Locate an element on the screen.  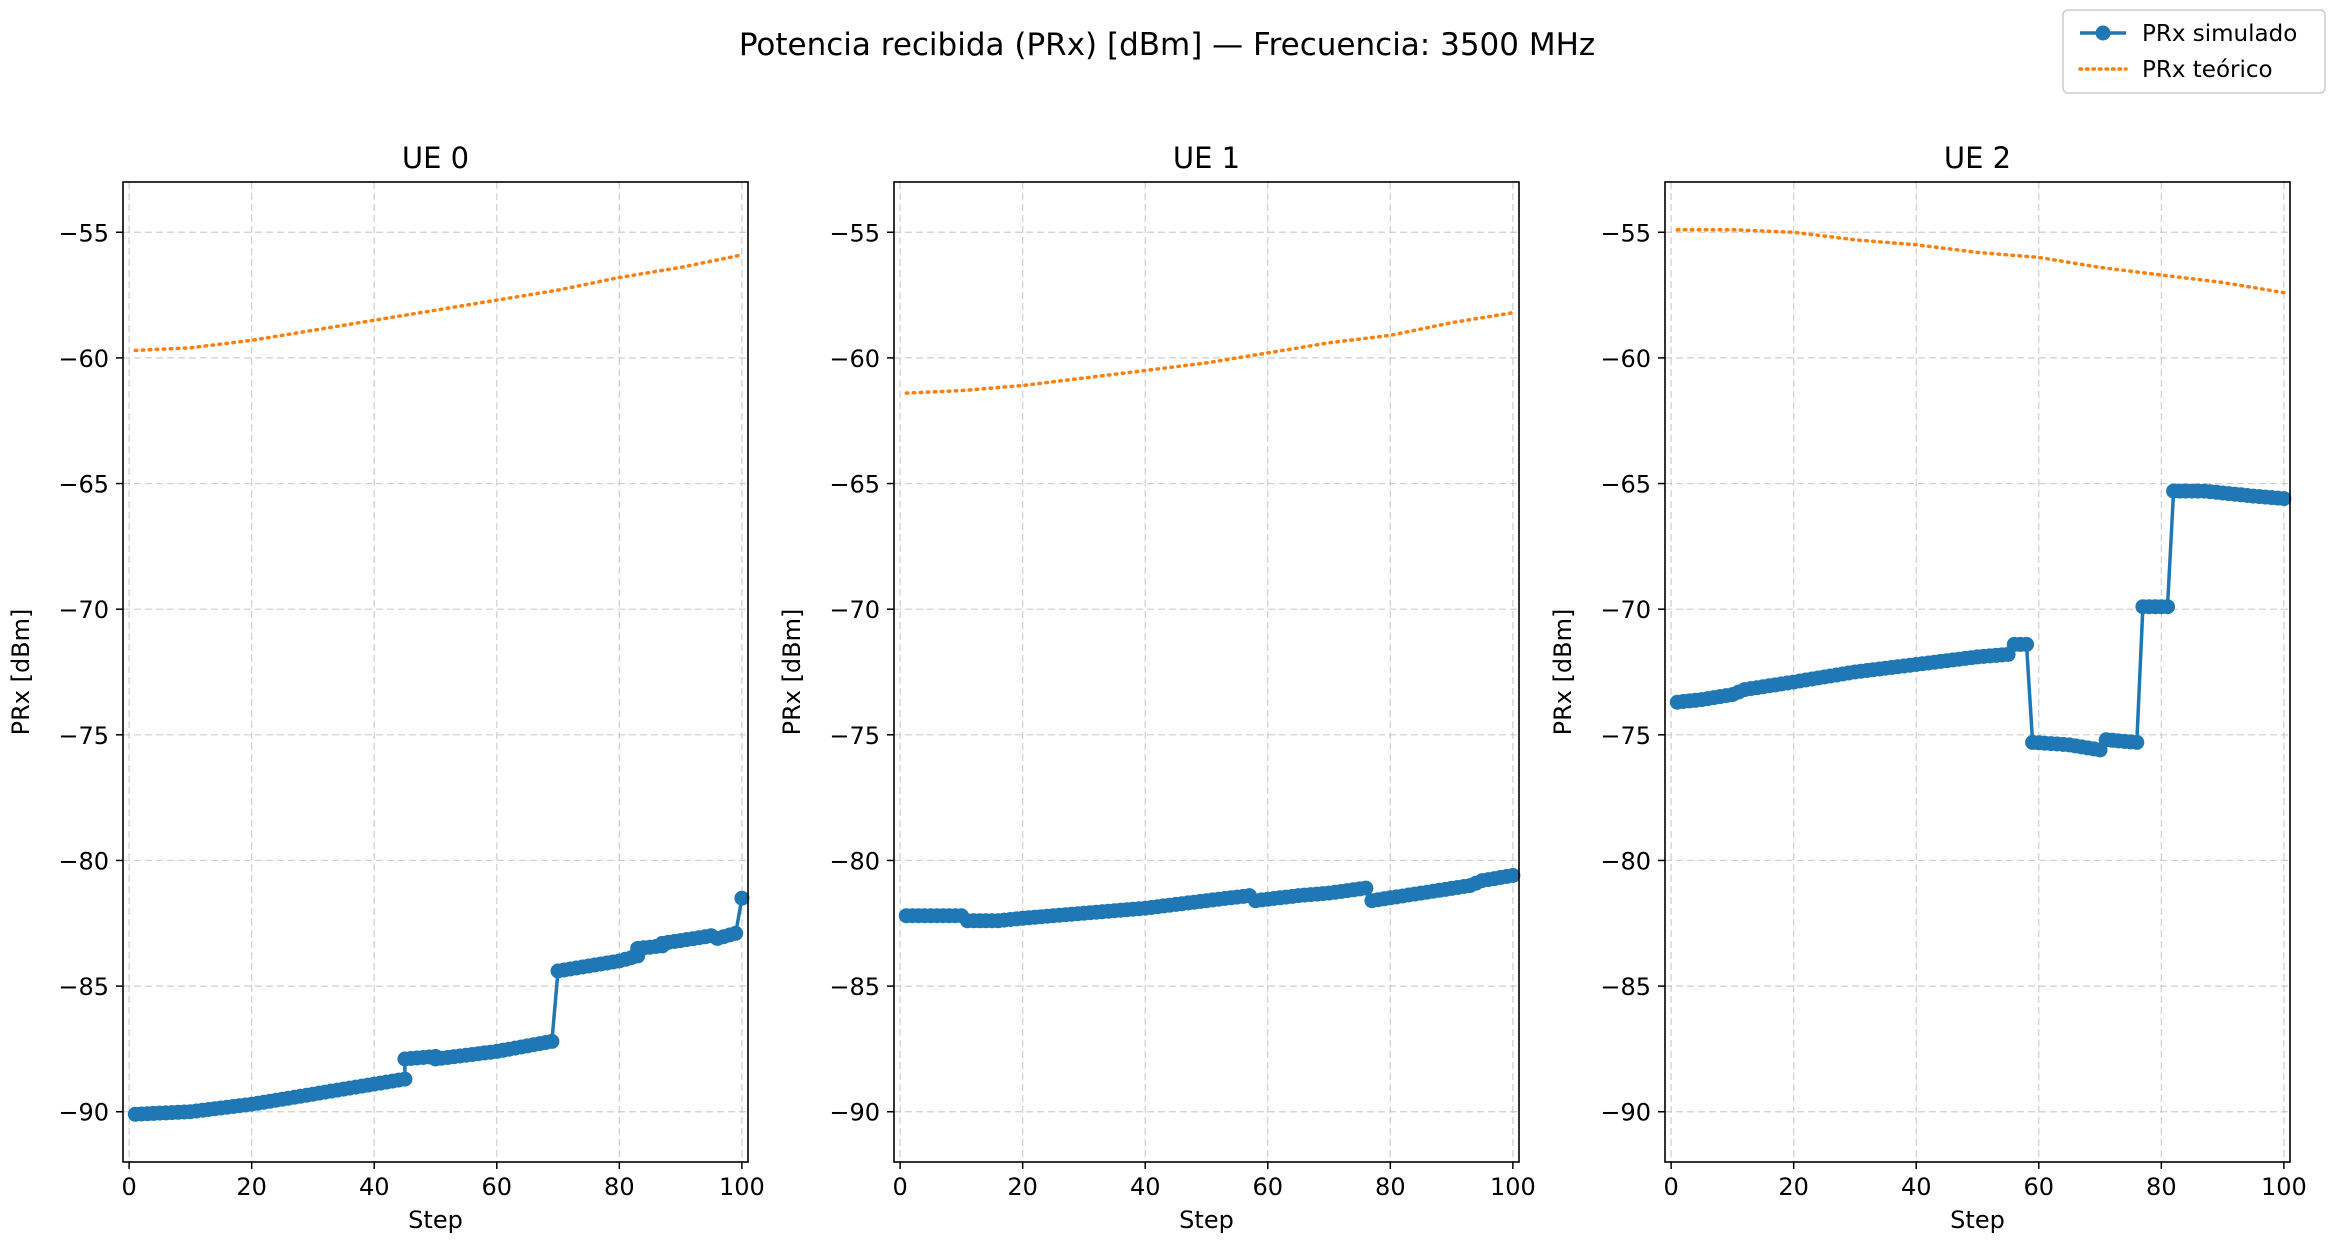
legend-frame is located at coordinates (2194, 51).